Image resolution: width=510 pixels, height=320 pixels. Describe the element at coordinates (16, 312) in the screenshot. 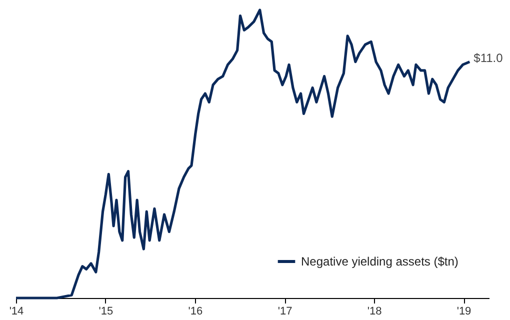

I see `x-tick-label: '14` at that location.